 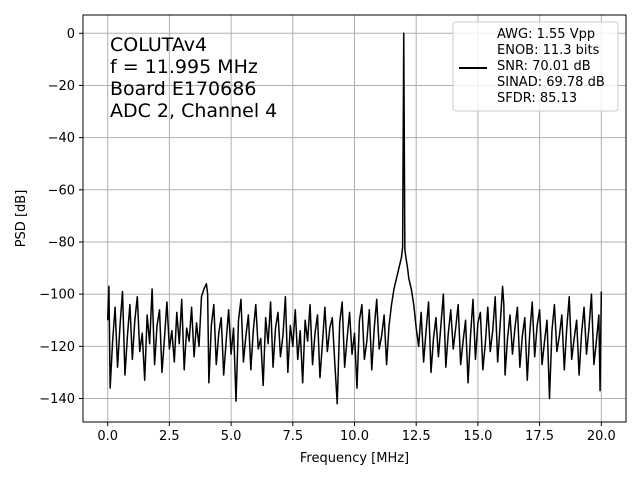 I want to click on y-tick-label: −100, so click(x=57, y=295).